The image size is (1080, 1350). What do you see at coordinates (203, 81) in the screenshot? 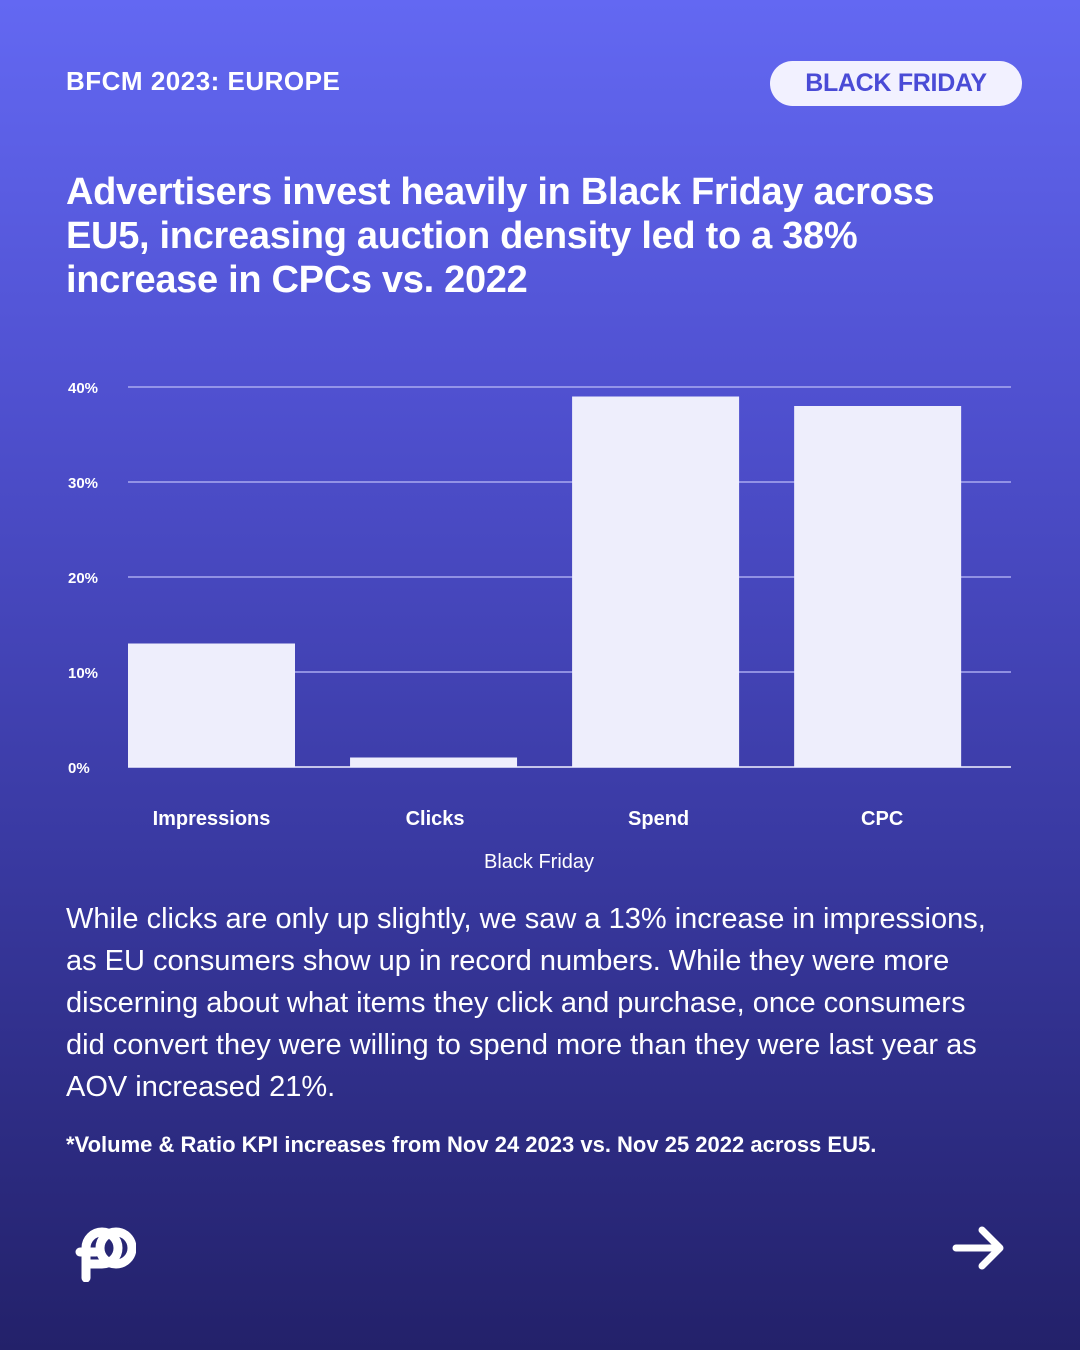
I see `section-kicker: BFCM 2023: EUROPE` at bounding box center [203, 81].